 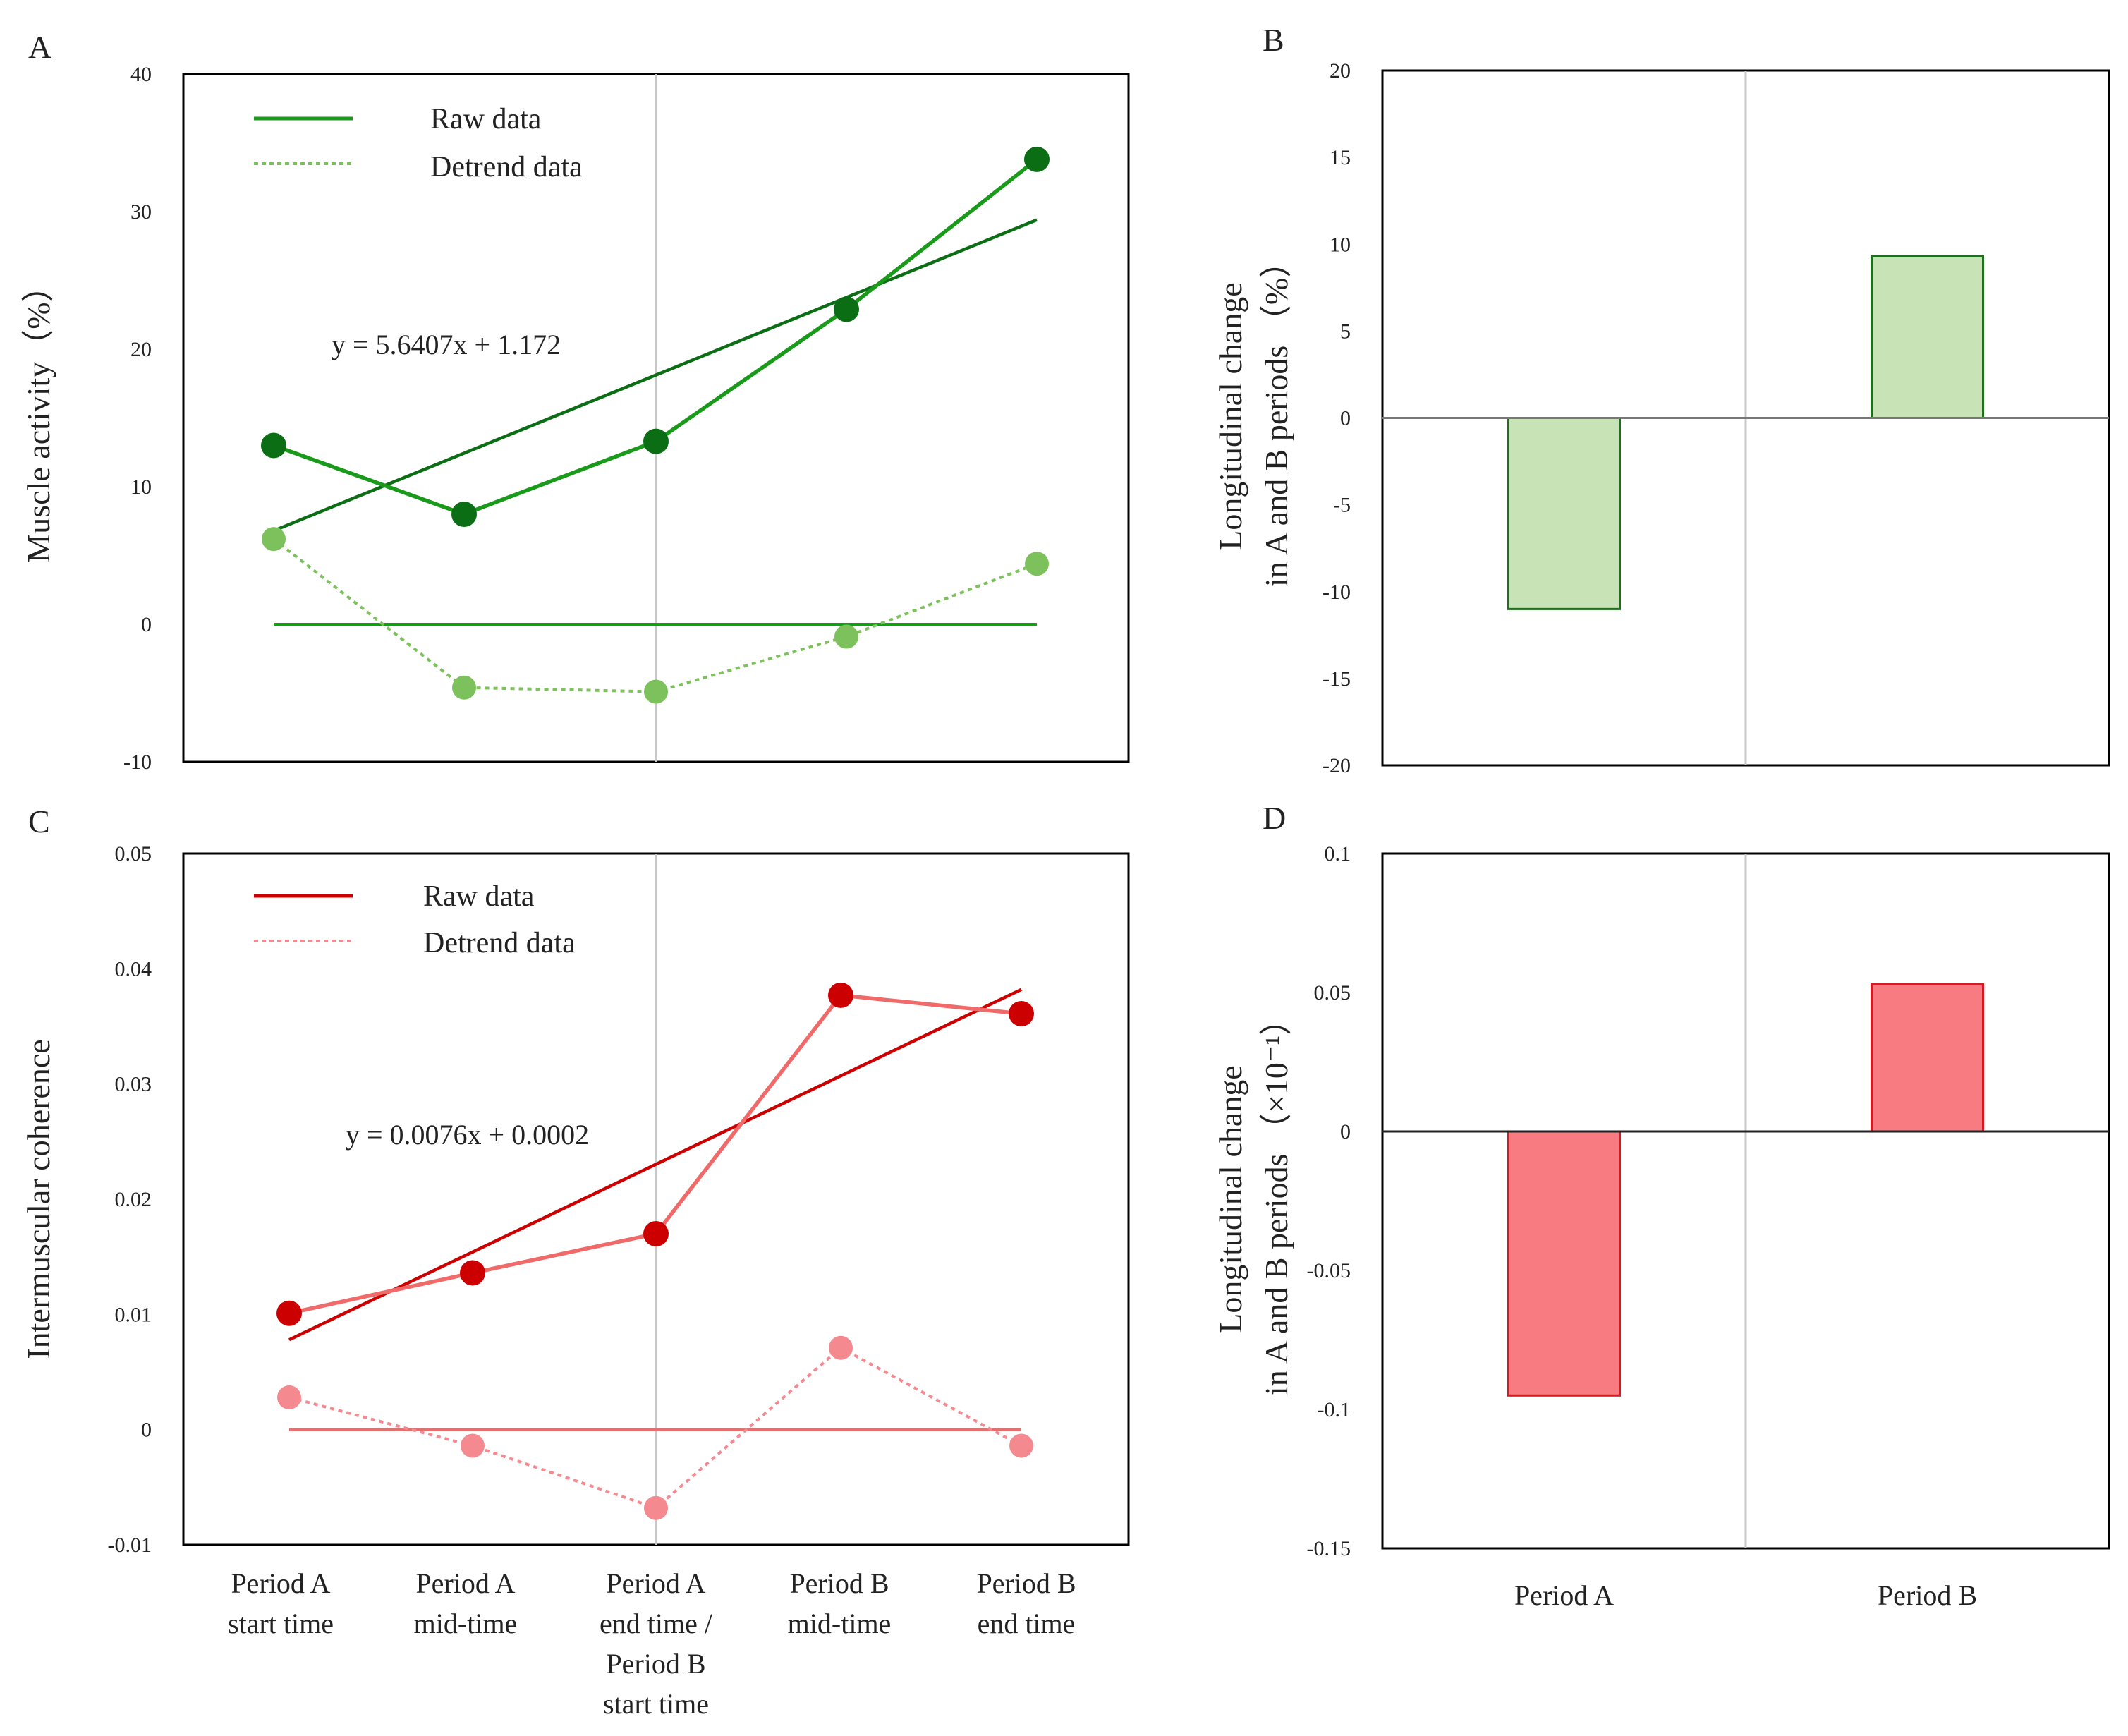 What do you see at coordinates (1345, 331) in the screenshot?
I see `y-tick-label: 5` at bounding box center [1345, 331].